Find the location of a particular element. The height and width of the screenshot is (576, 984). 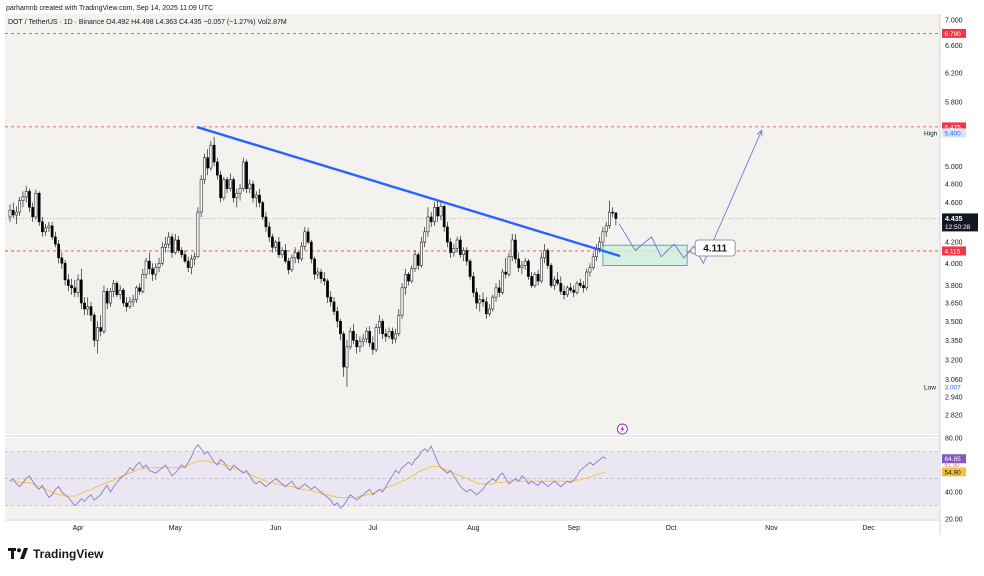

demand-zone is located at coordinates (645, 255).